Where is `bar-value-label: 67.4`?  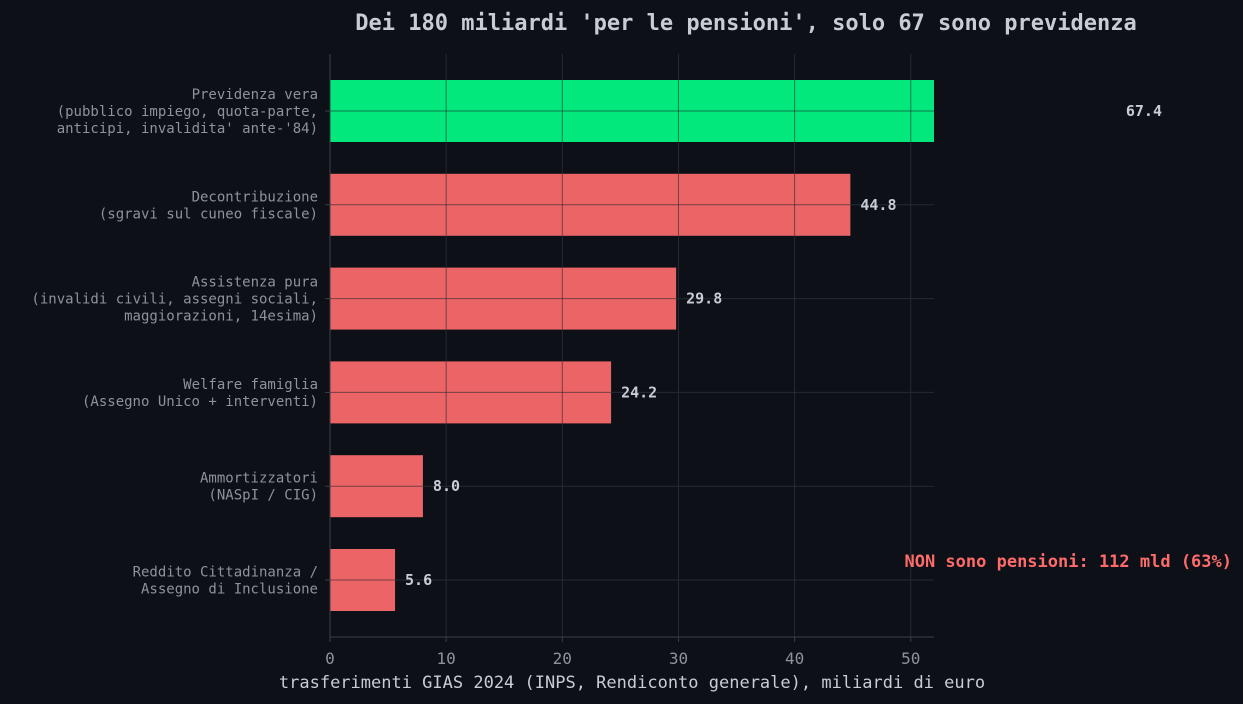 bar-value-label: 67.4 is located at coordinates (1144, 111).